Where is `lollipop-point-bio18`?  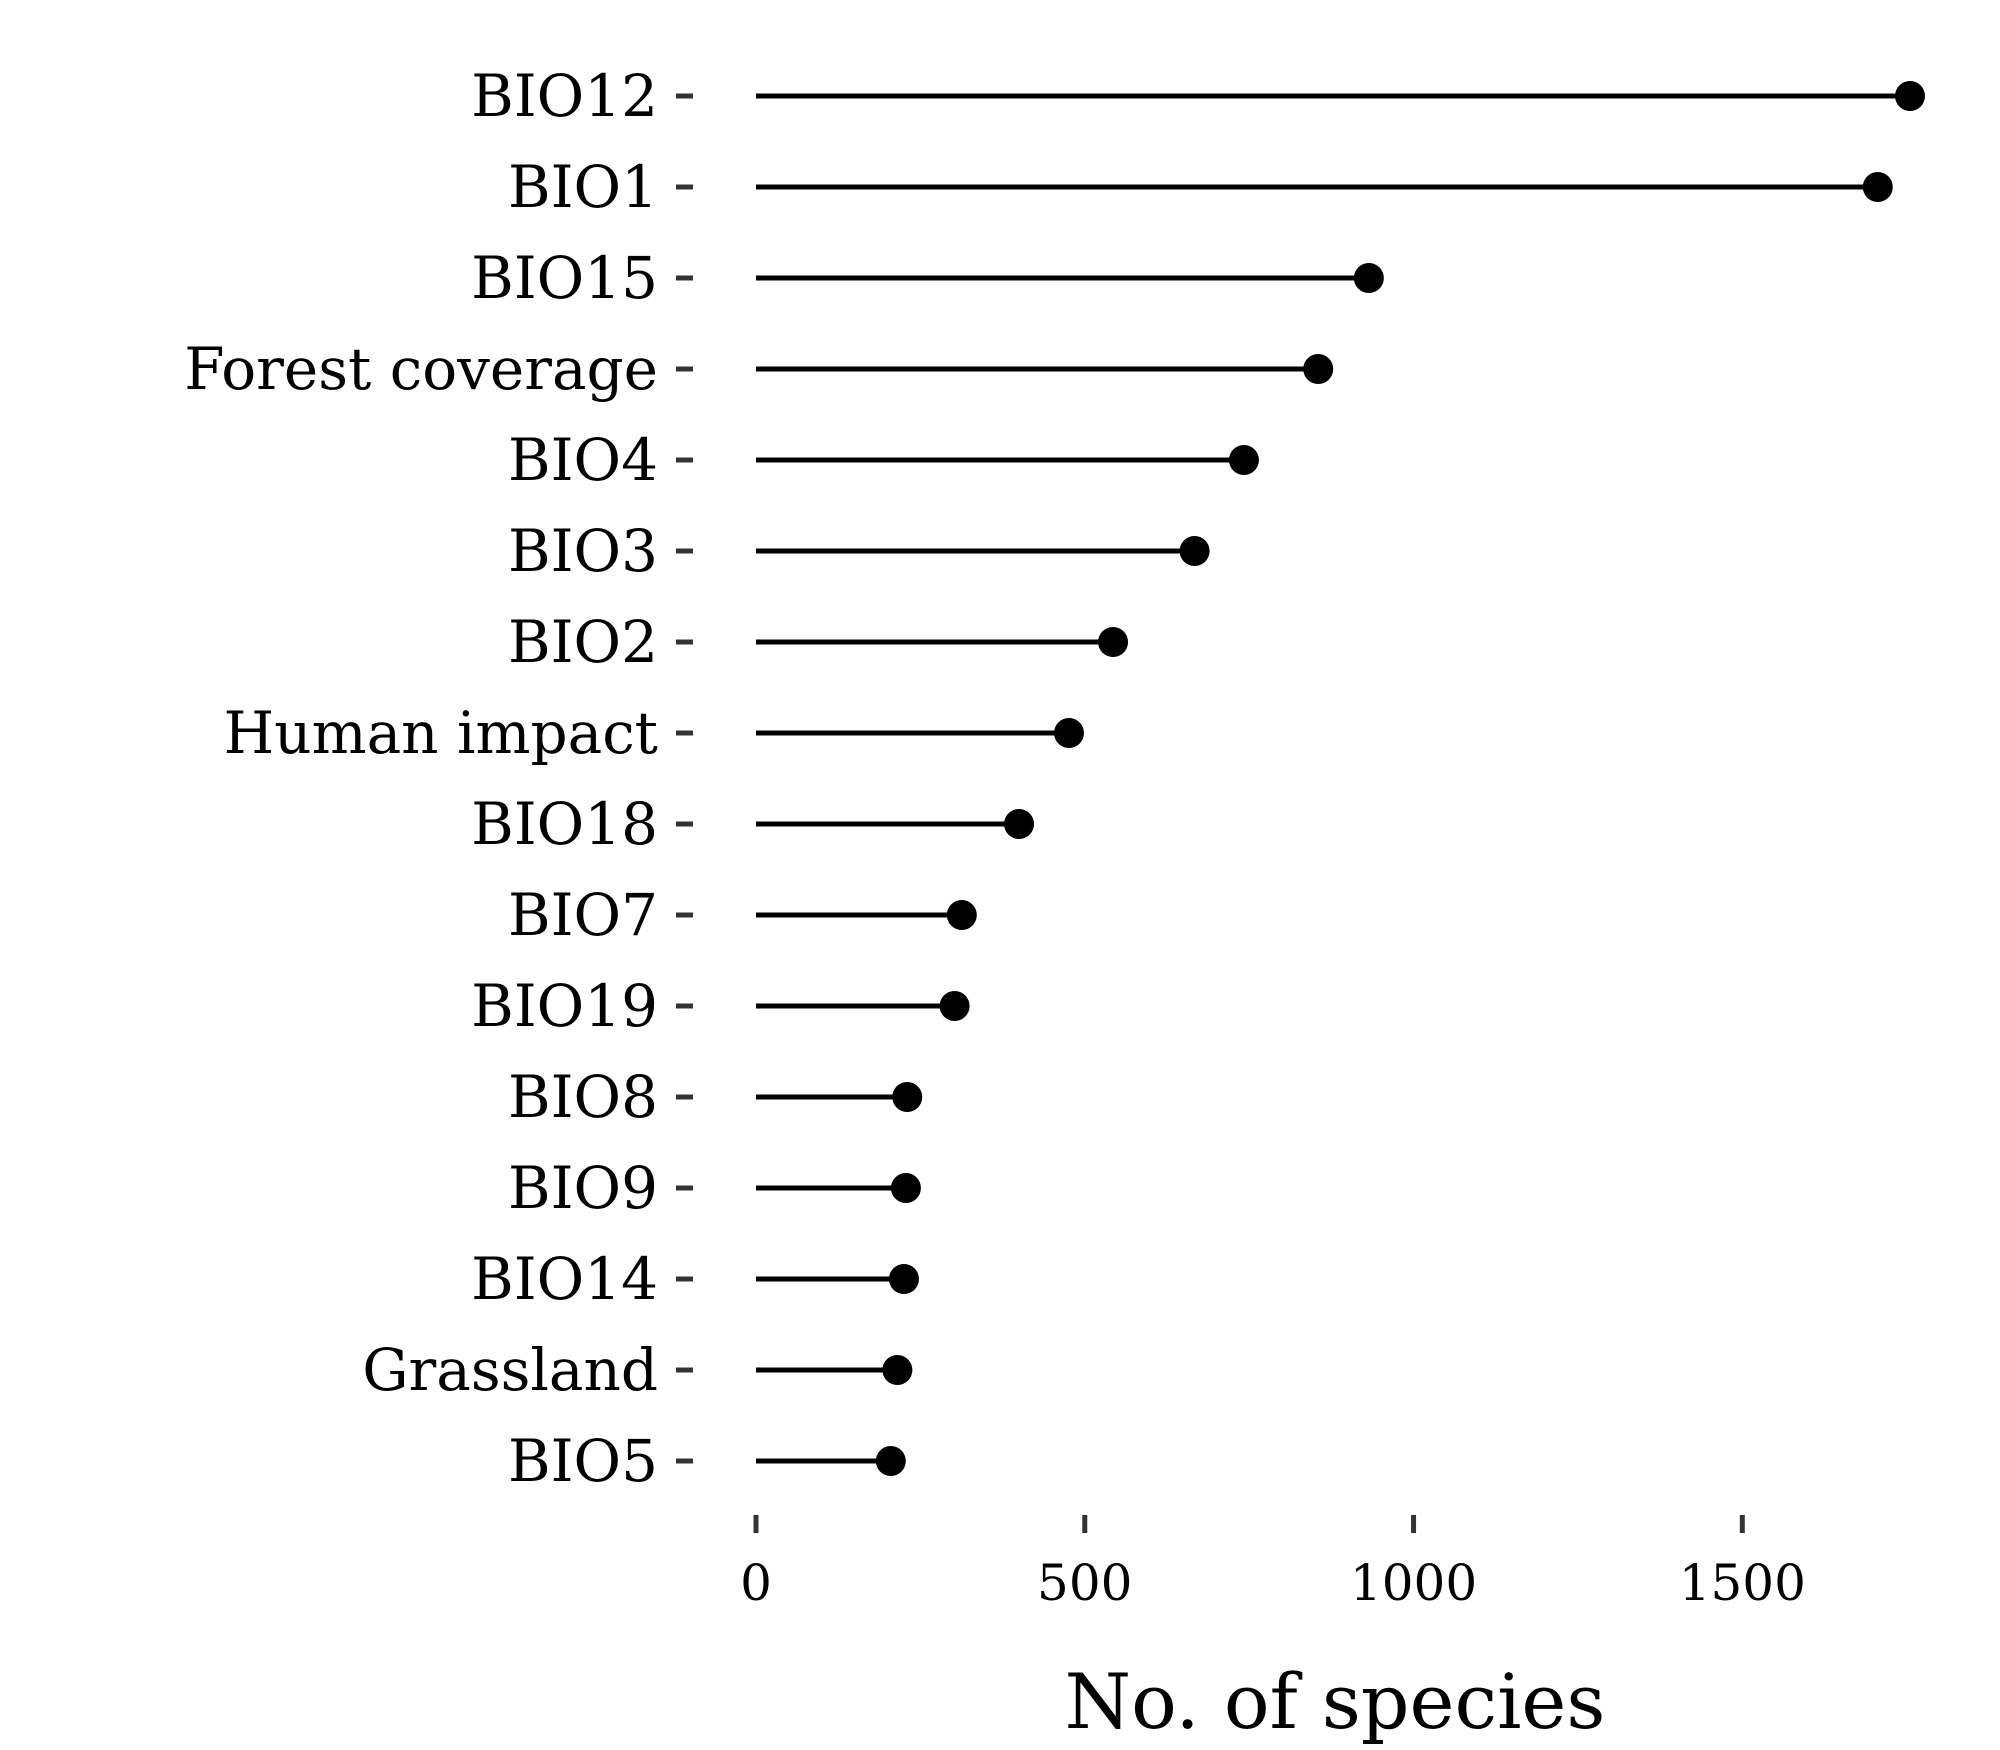 lollipop-point-bio18 is located at coordinates (1019, 824).